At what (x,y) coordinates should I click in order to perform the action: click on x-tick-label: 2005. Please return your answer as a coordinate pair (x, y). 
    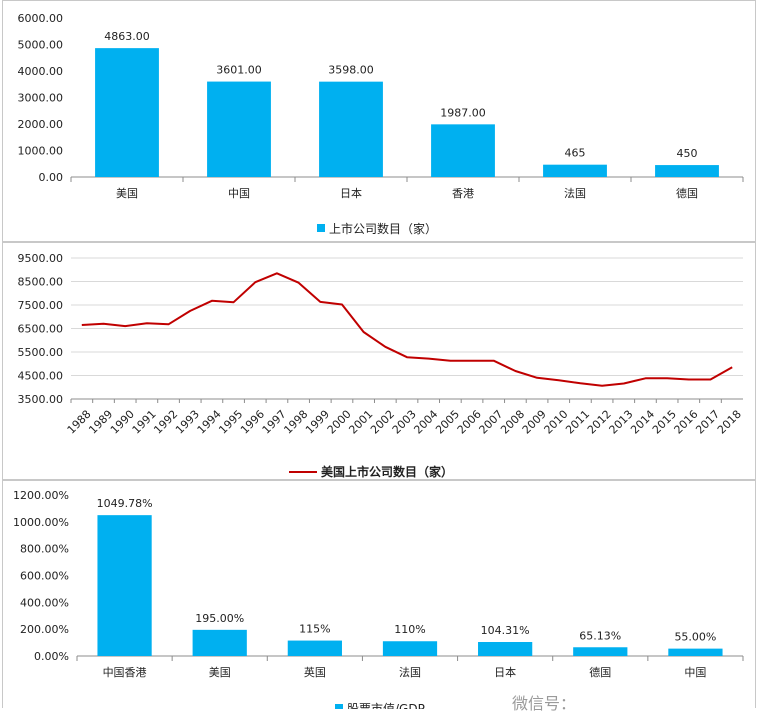
    Looking at the image, I should click on (447, 422).